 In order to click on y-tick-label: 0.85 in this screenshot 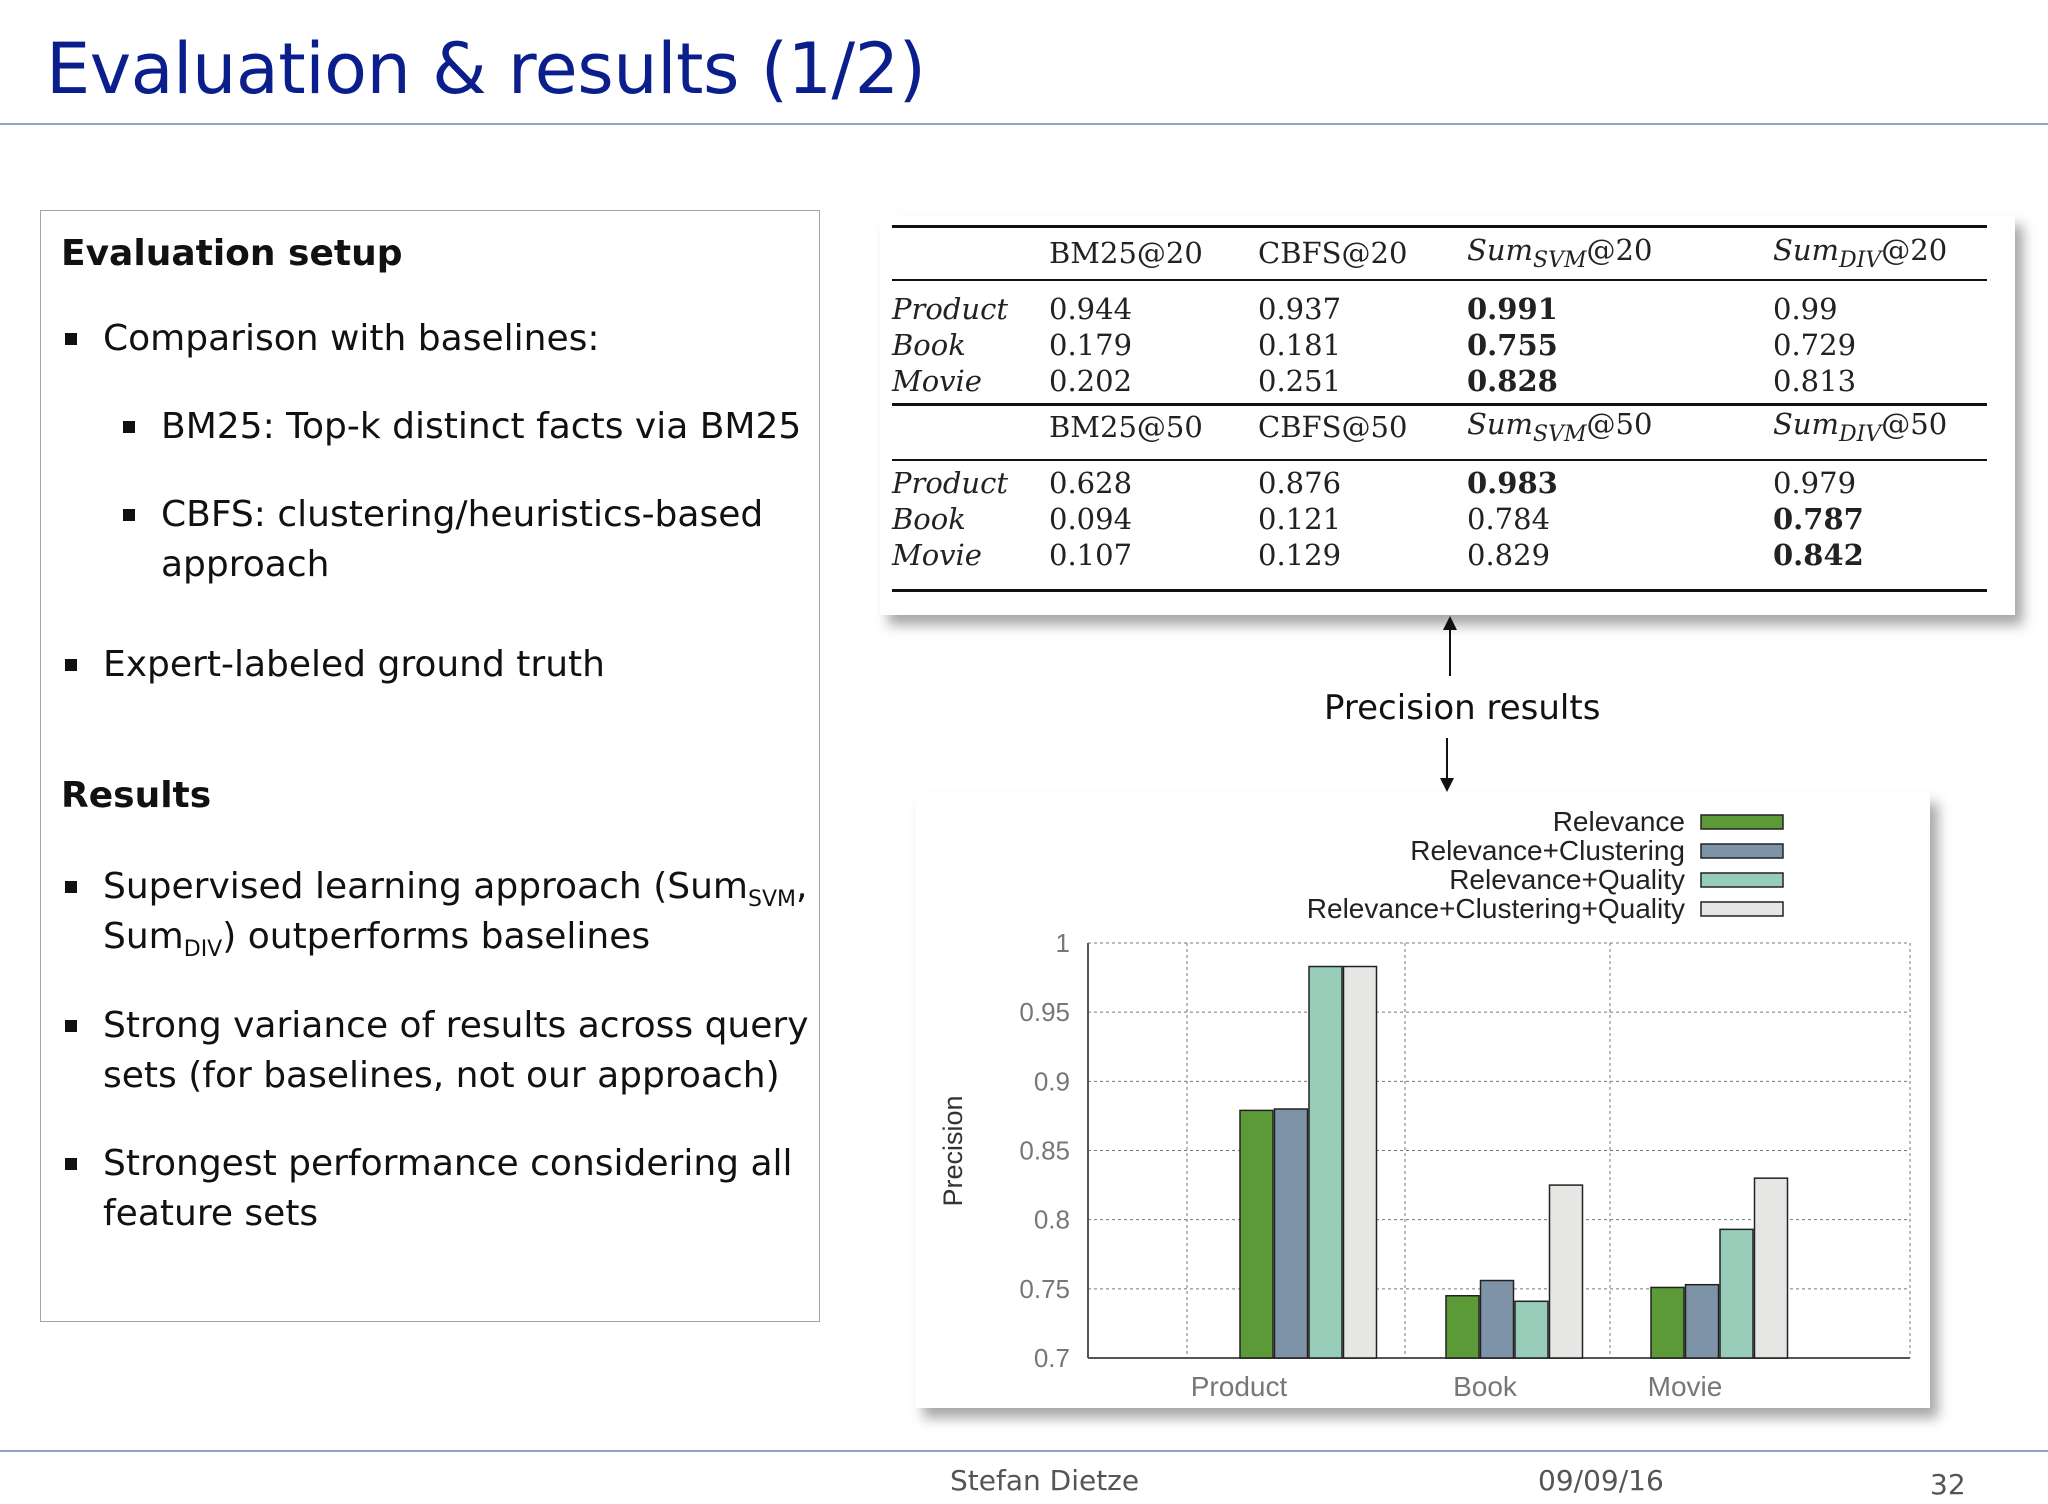, I will do `click(1044, 1151)`.